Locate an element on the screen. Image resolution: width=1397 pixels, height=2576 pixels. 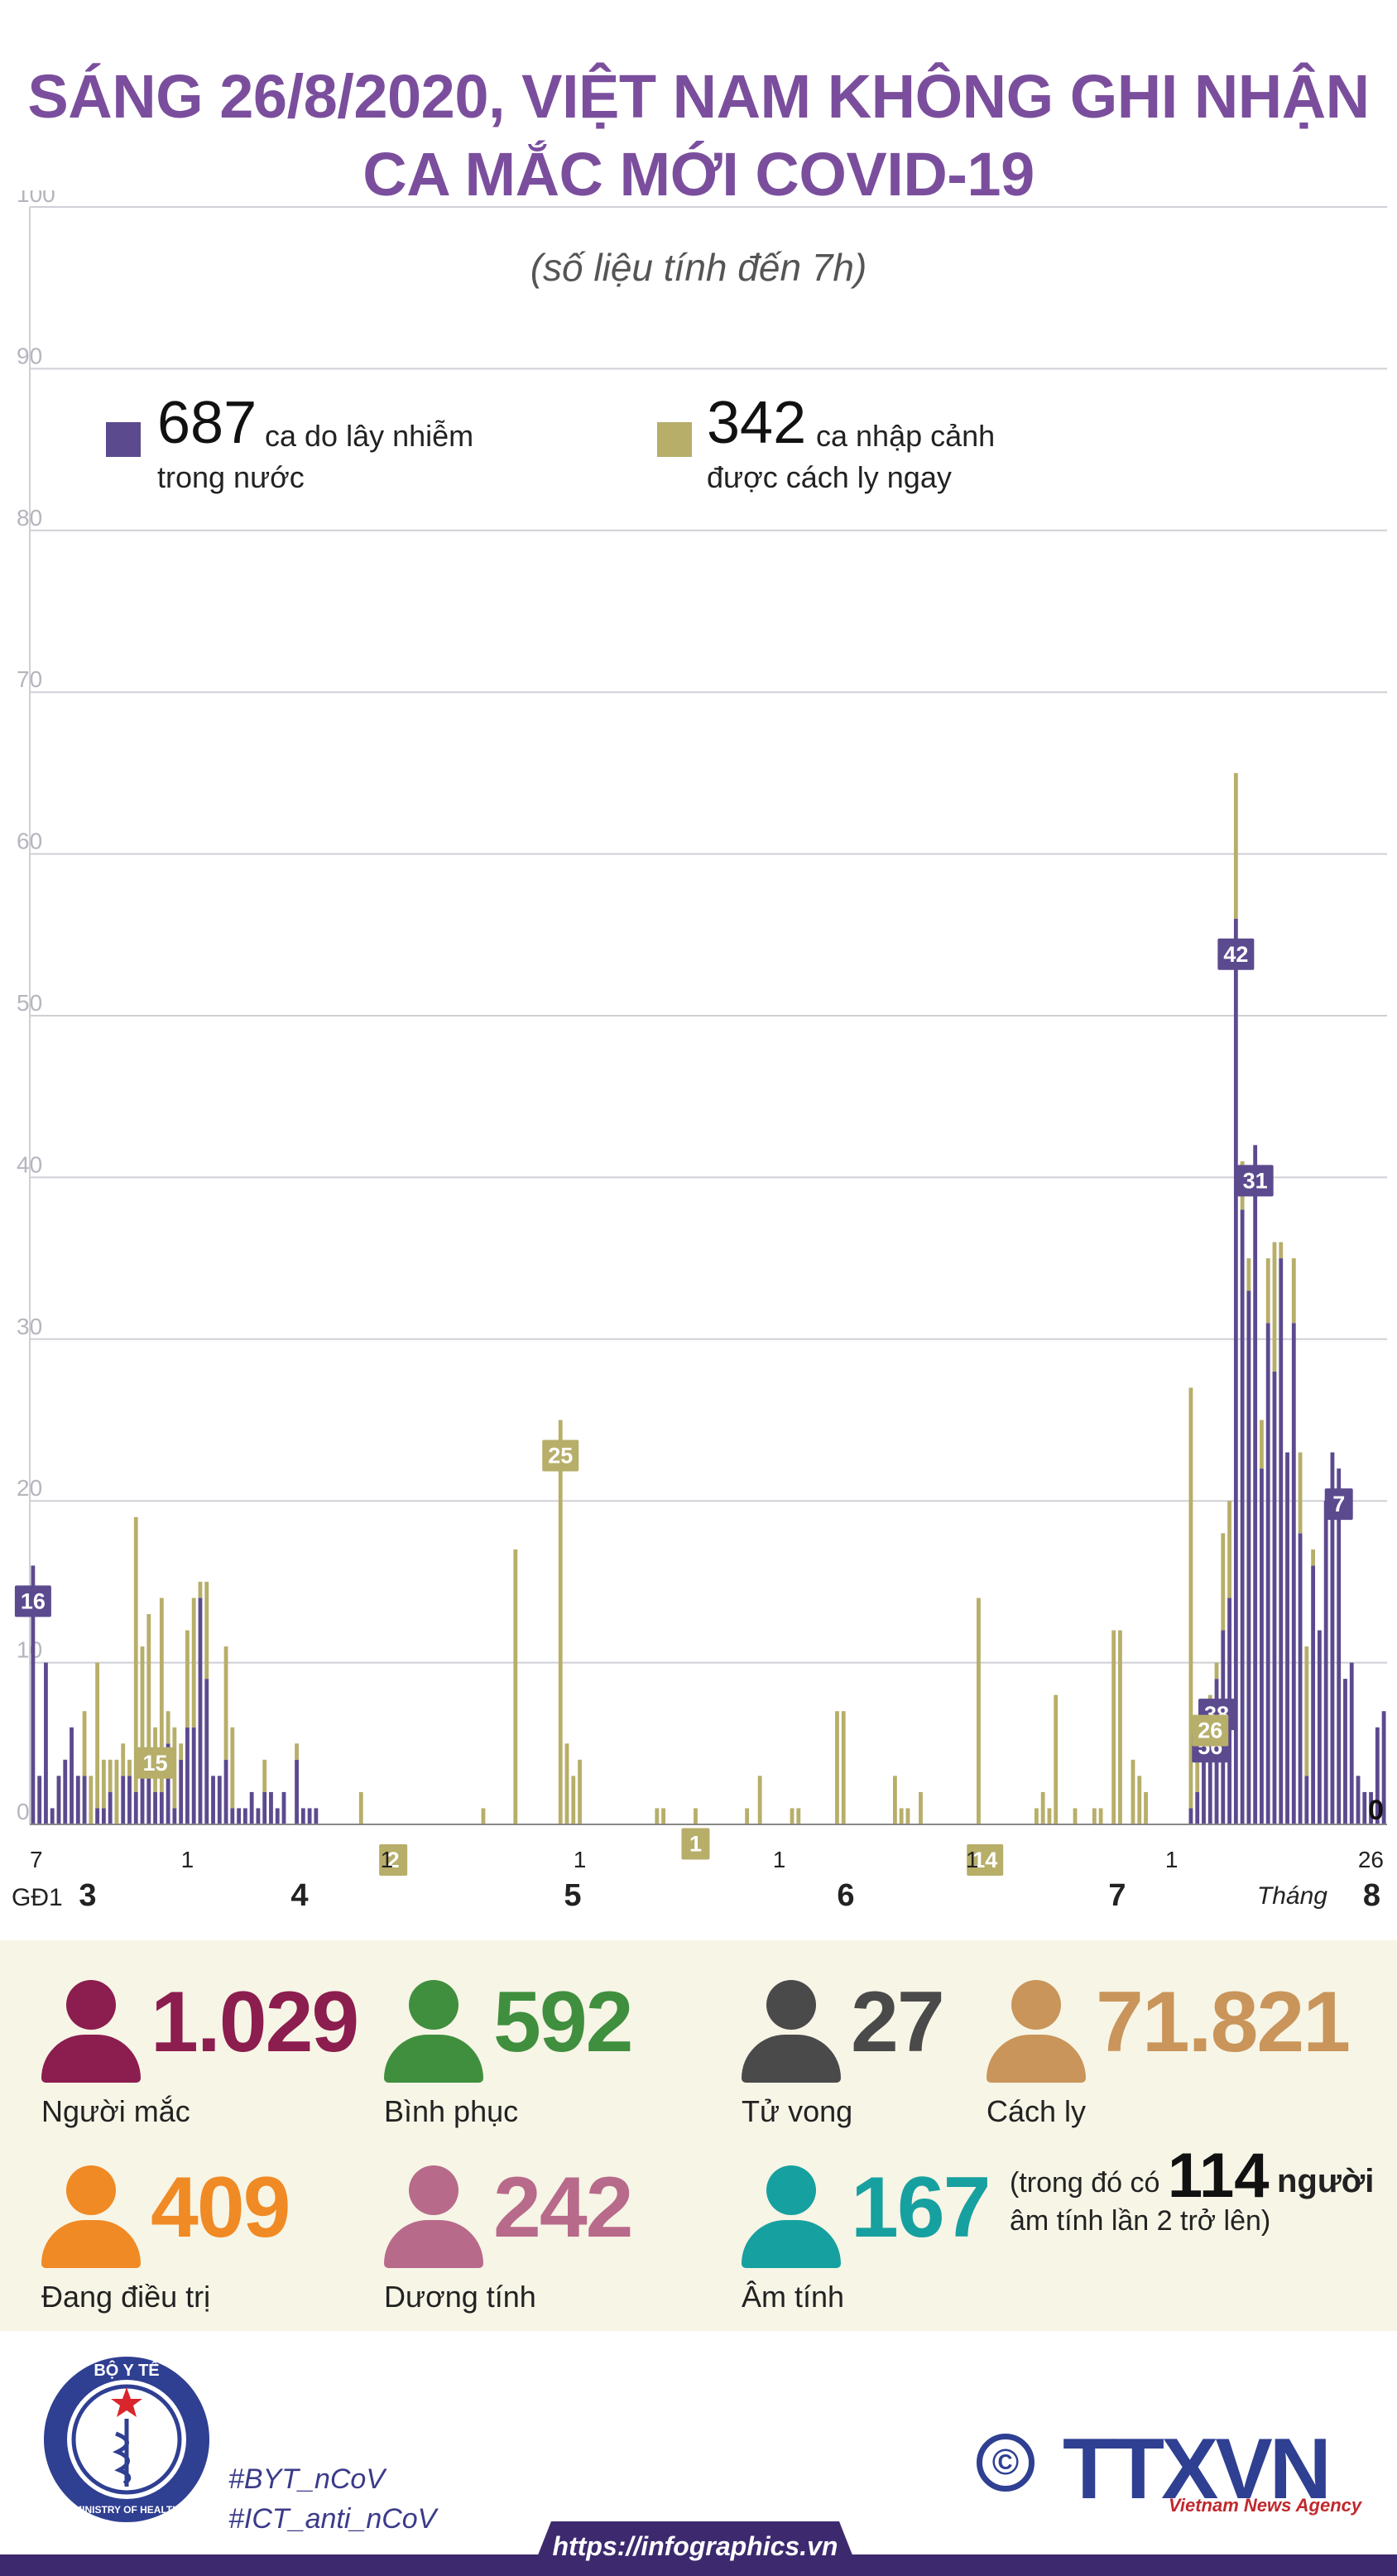
title-line-1: SÁNG 26/8/2020, VIỆT NAM KHÔNG GHI NHẬN is located at coordinates (698, 96).